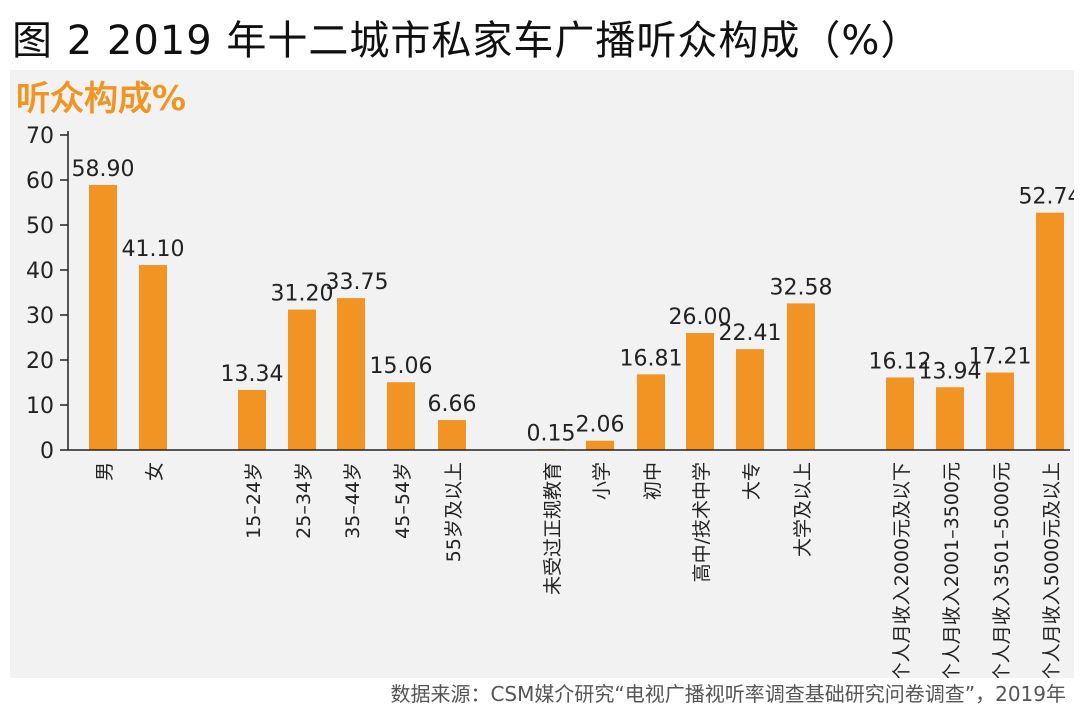 The height and width of the screenshot is (708, 1080). What do you see at coordinates (40, 181) in the screenshot?
I see `y-tick-label: 60` at bounding box center [40, 181].